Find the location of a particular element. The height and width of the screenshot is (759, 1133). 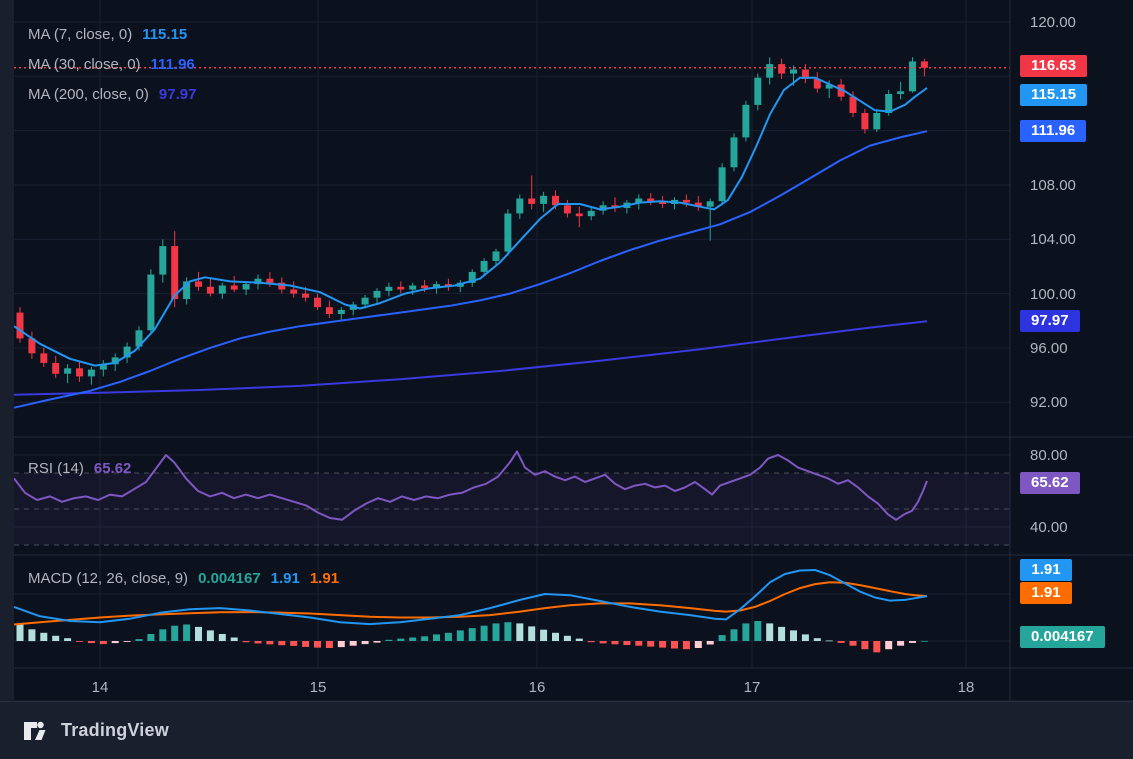

time-axis-label: 16 is located at coordinates (537, 687).